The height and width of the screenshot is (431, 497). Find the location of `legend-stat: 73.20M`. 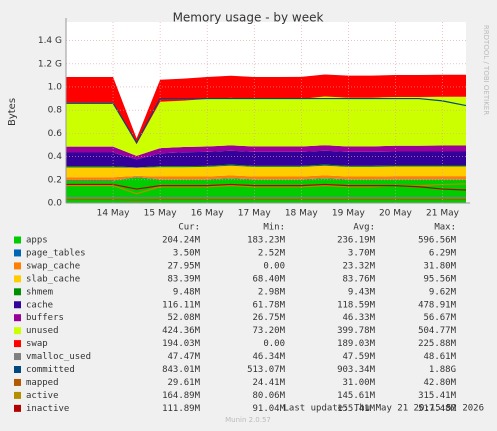

legend-stat: 73.20M is located at coordinates (268, 331).